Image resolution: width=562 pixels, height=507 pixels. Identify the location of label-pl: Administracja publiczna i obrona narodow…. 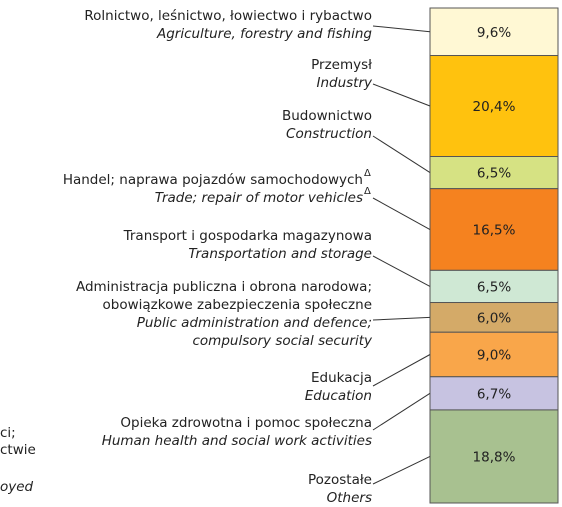
(224, 287).